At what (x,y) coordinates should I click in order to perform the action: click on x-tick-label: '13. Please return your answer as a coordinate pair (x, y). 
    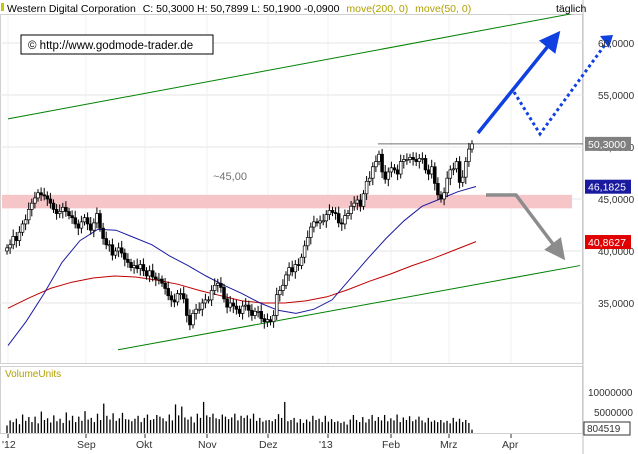
    Looking at the image, I should click on (326, 445).